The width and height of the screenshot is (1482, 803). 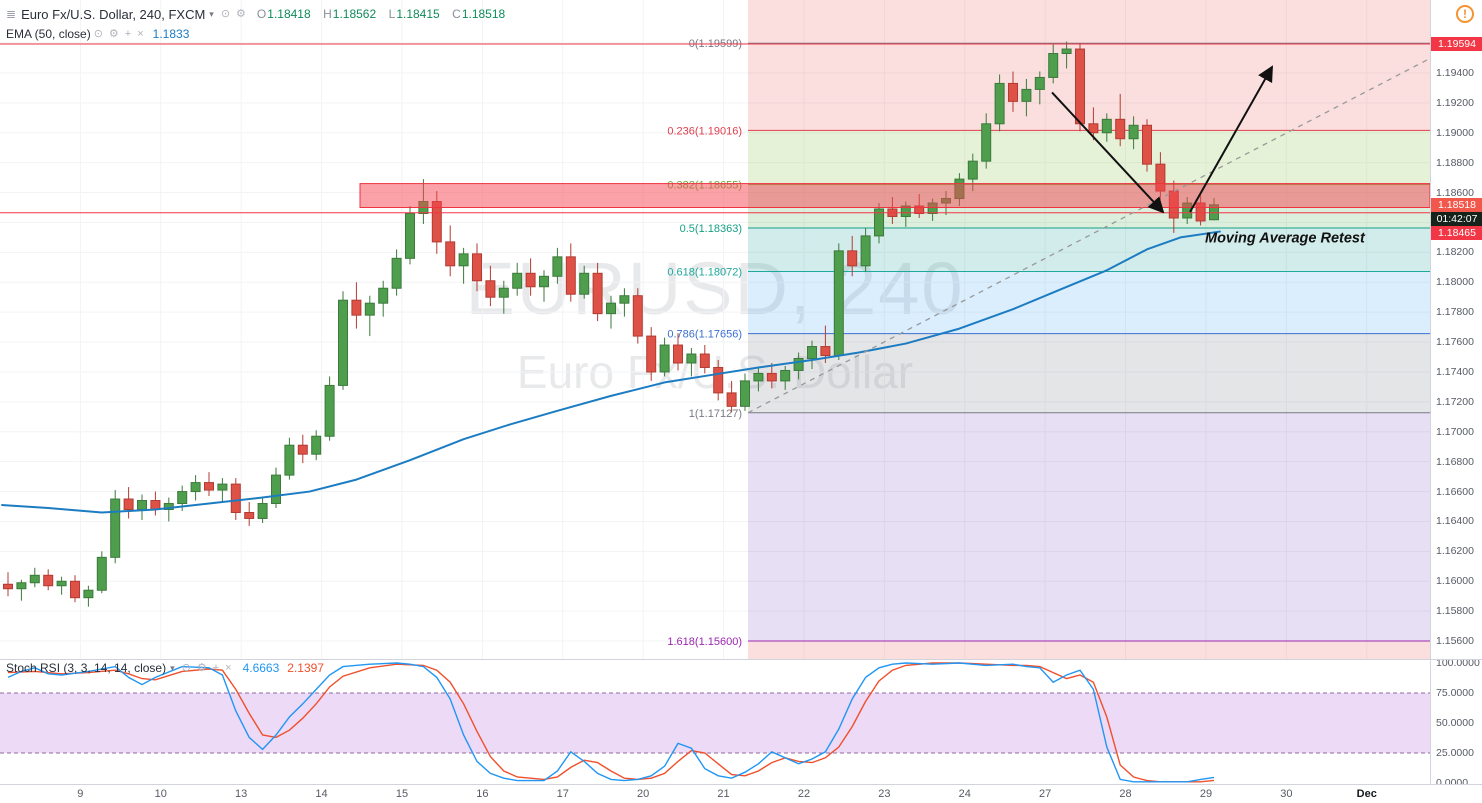 I want to click on price-tick-label: 1.17400, so click(x=1455, y=371).